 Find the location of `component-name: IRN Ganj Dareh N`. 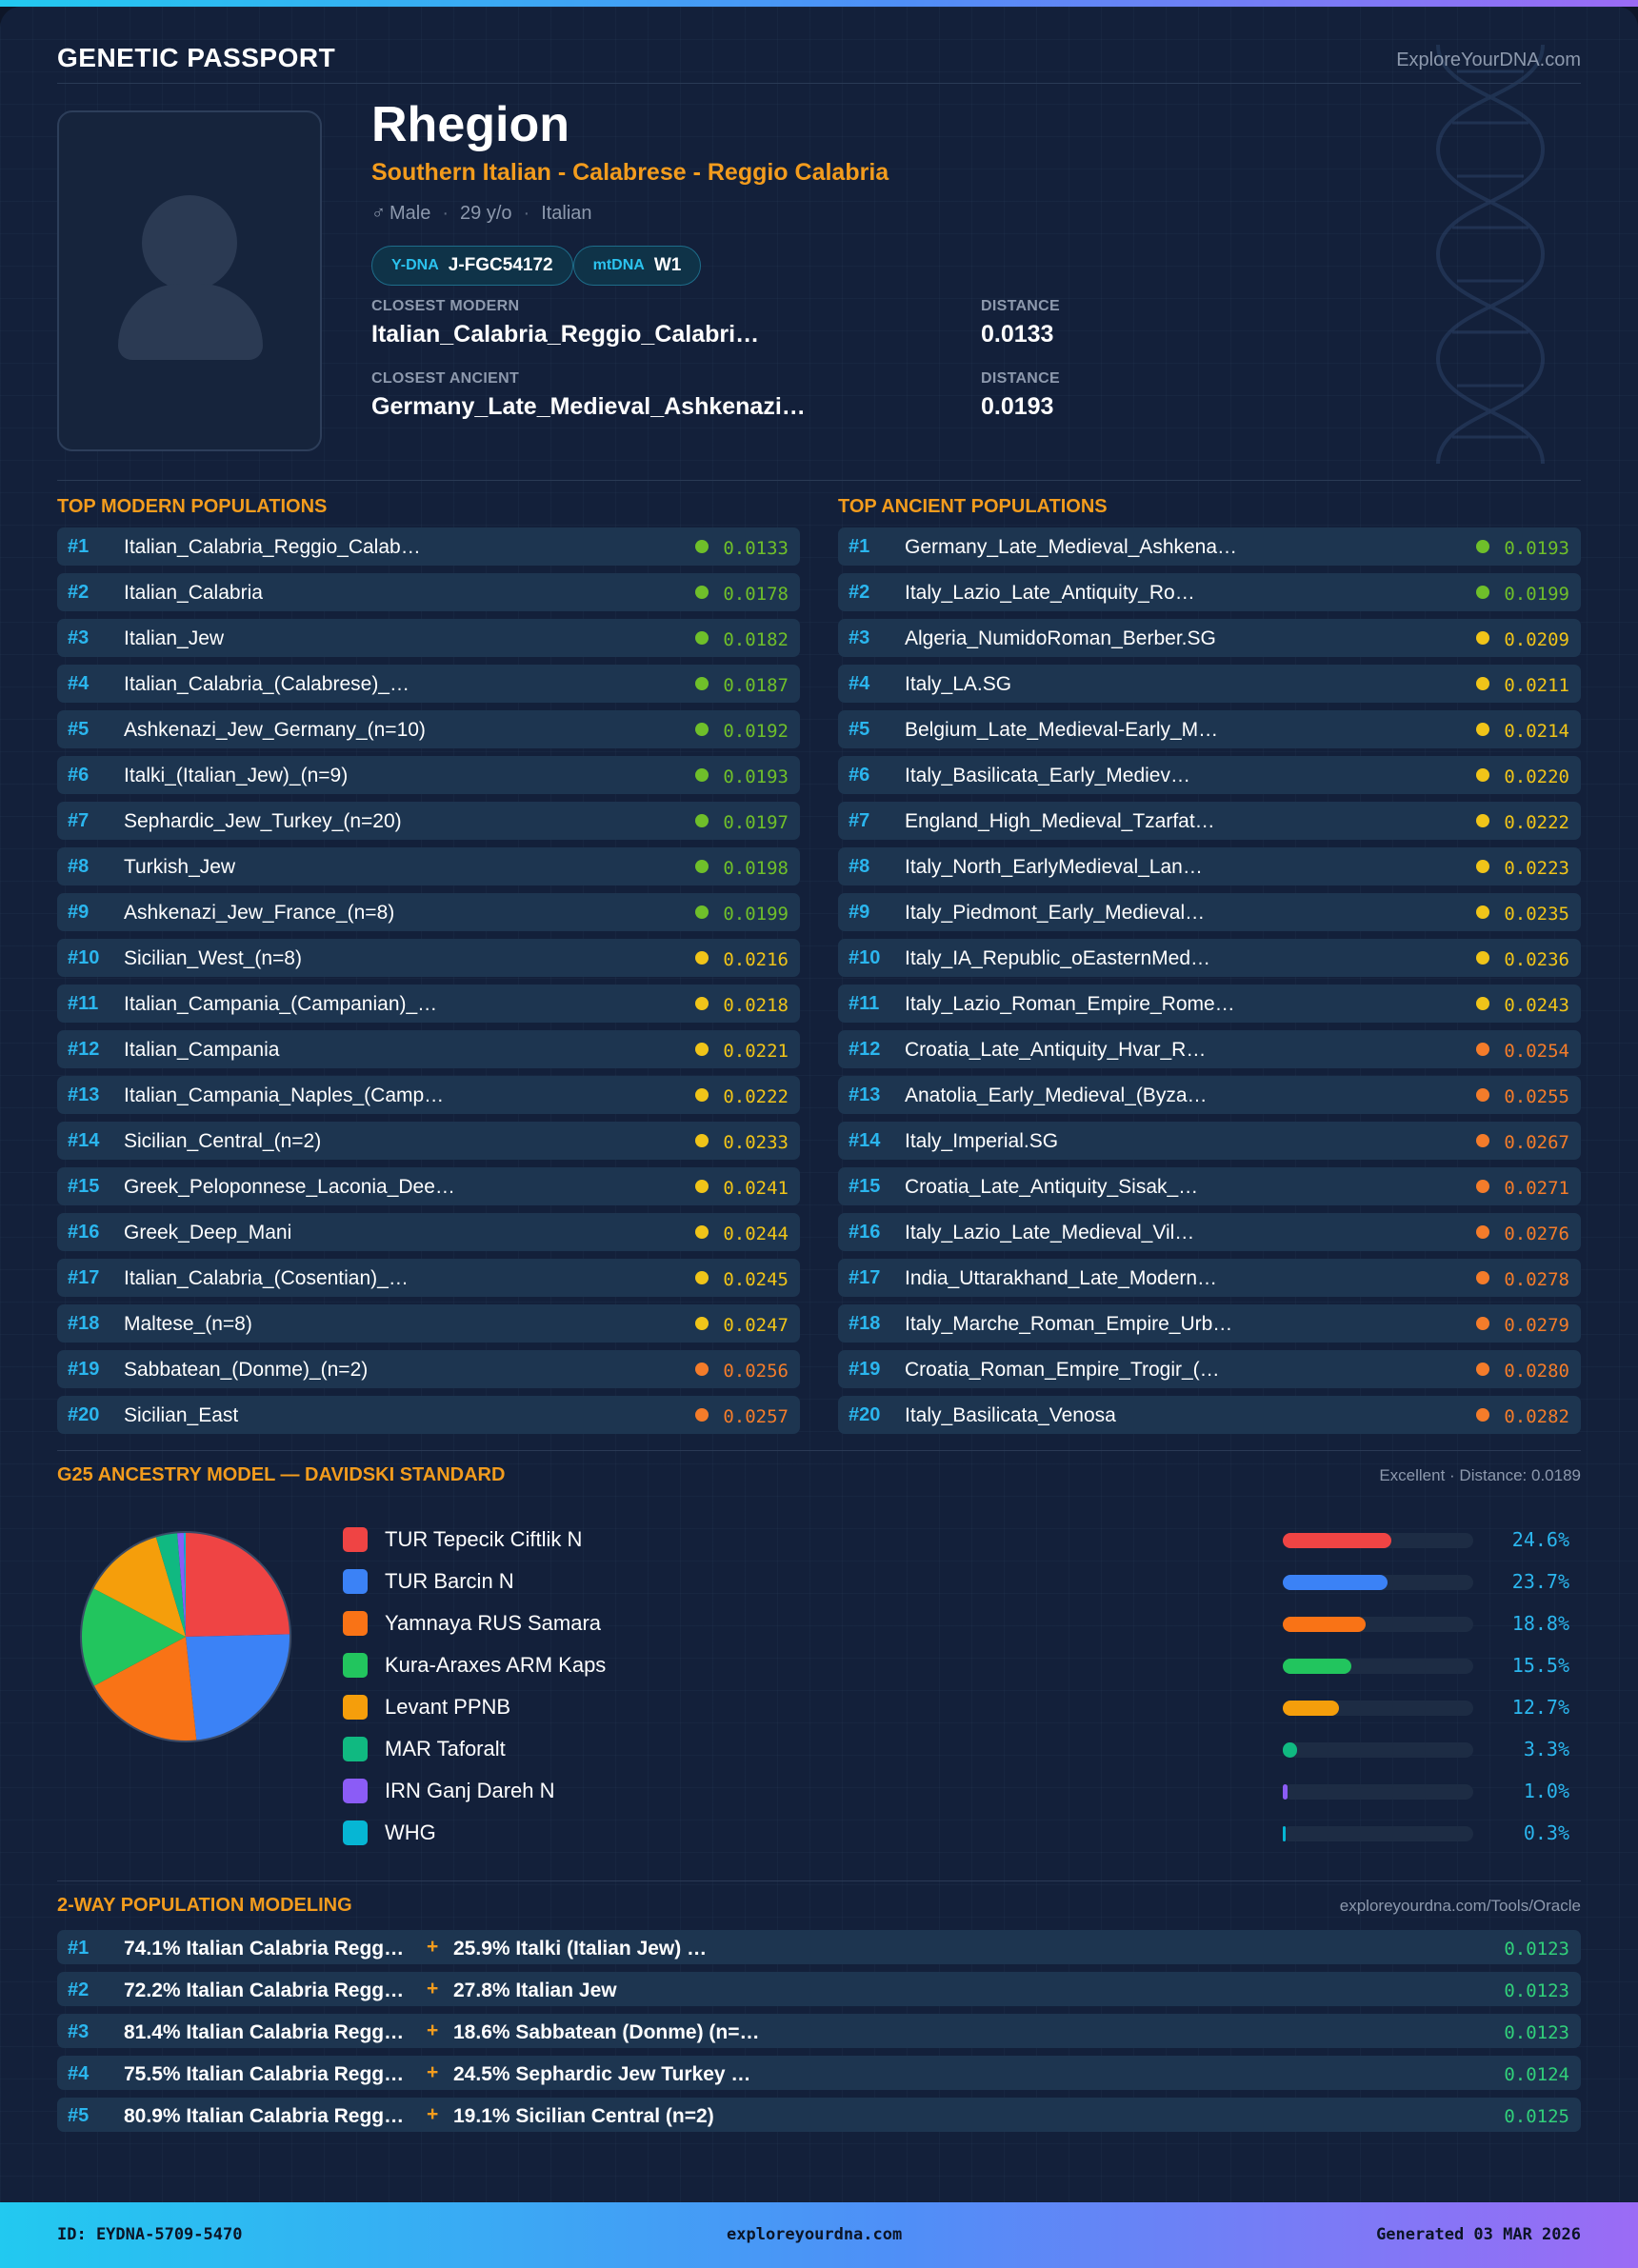

component-name: IRN Ganj Dareh N is located at coordinates (470, 1790).